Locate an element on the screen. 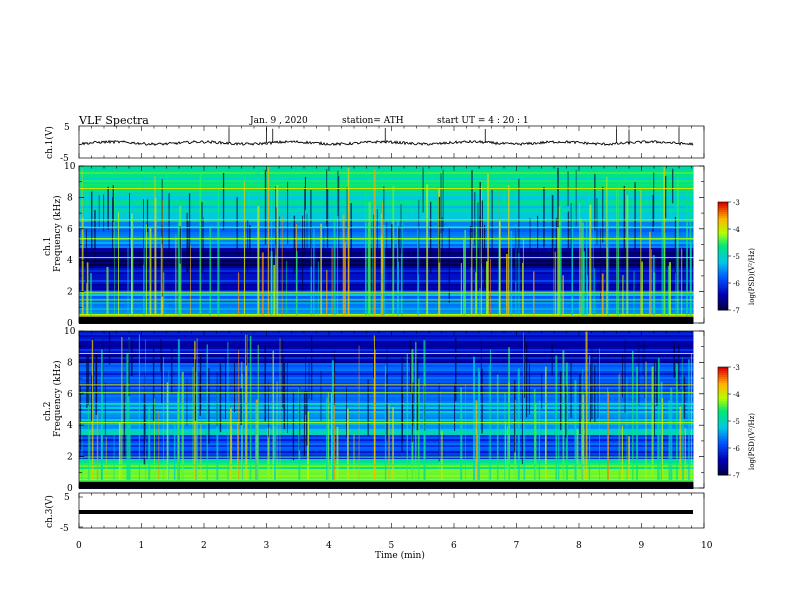  date-label: Jan. 9 , 2020 is located at coordinates (278, 121).